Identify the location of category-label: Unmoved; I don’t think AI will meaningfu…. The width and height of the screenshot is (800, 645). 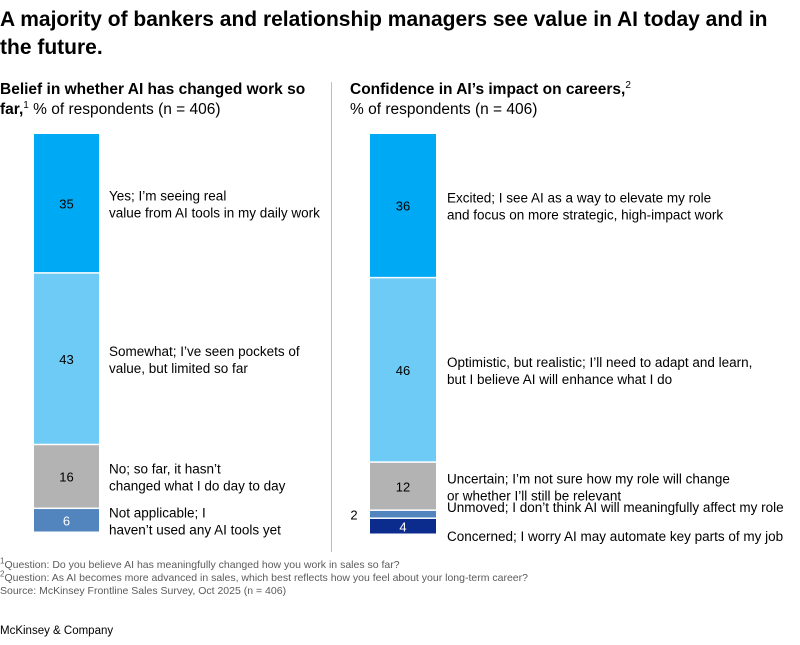
(615, 507).